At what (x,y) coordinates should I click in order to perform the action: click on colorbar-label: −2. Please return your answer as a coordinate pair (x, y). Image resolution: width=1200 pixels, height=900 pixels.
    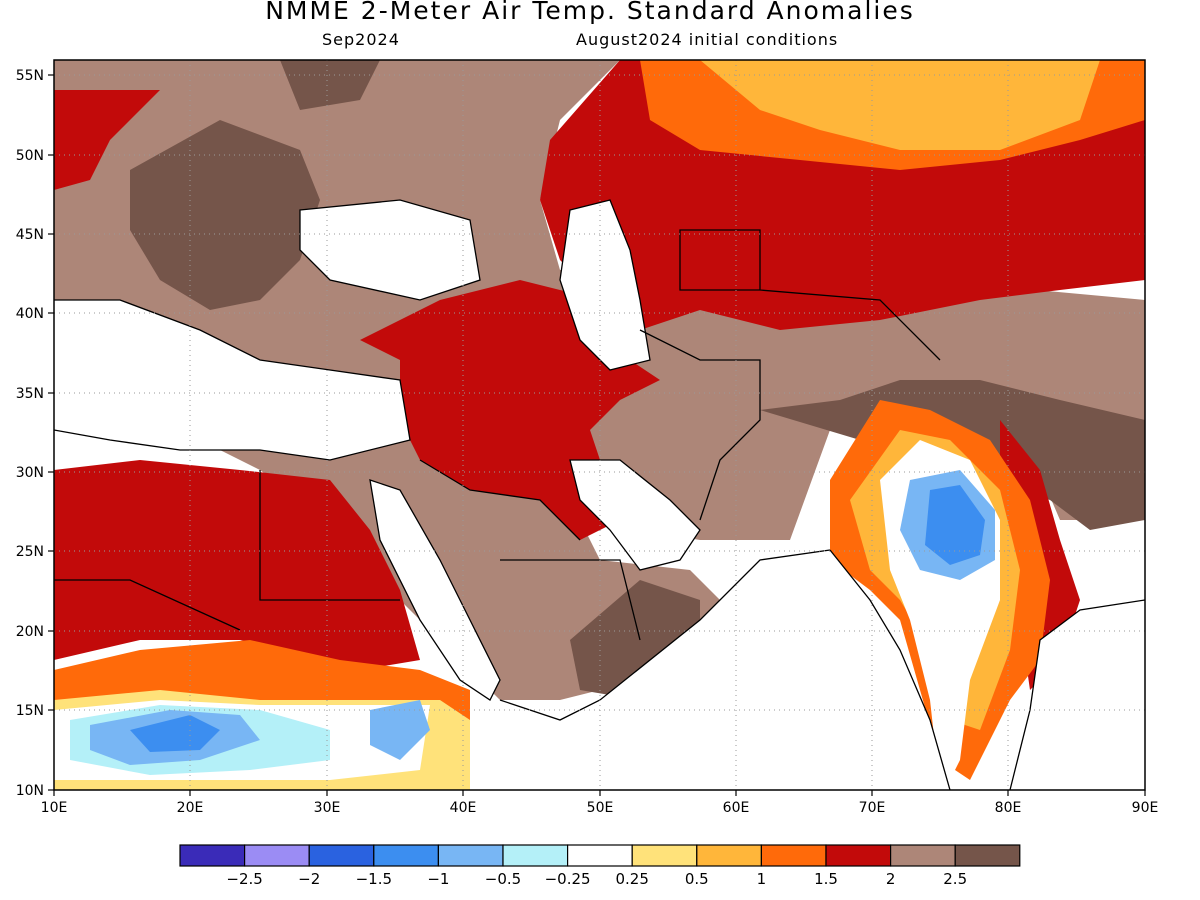
    Looking at the image, I should click on (309, 879).